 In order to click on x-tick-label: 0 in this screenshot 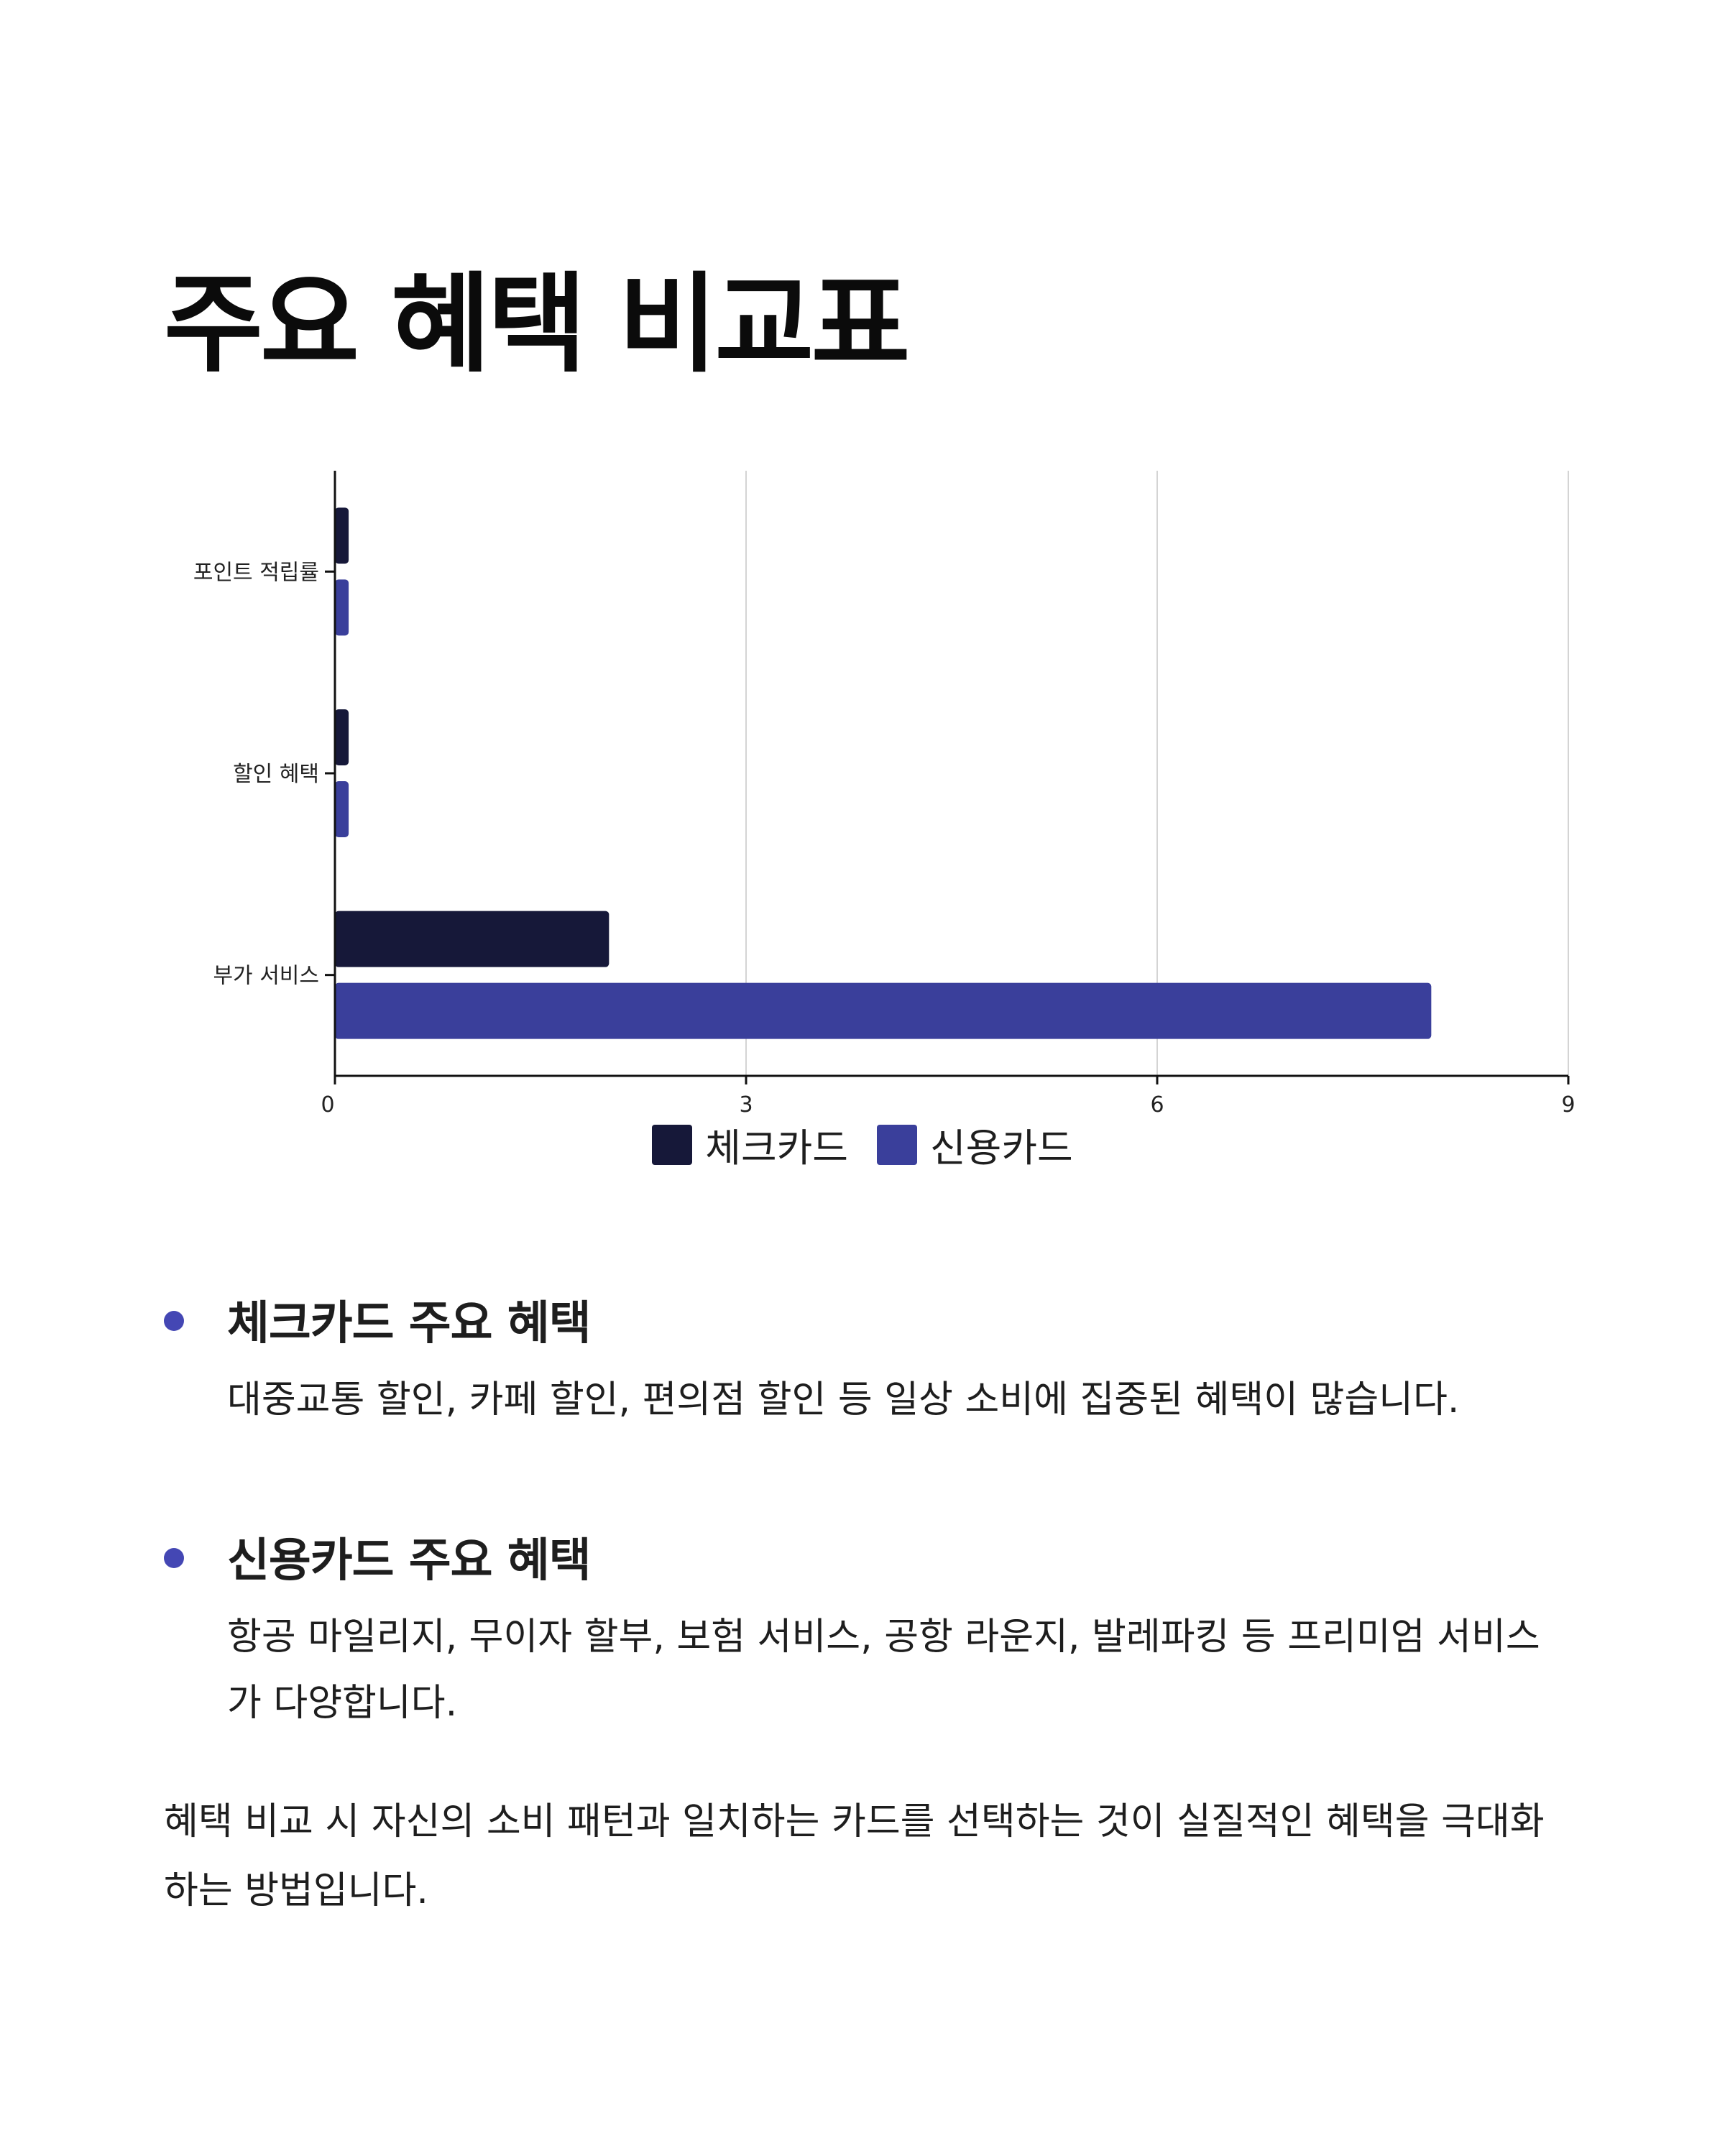, I will do `click(327, 1105)`.